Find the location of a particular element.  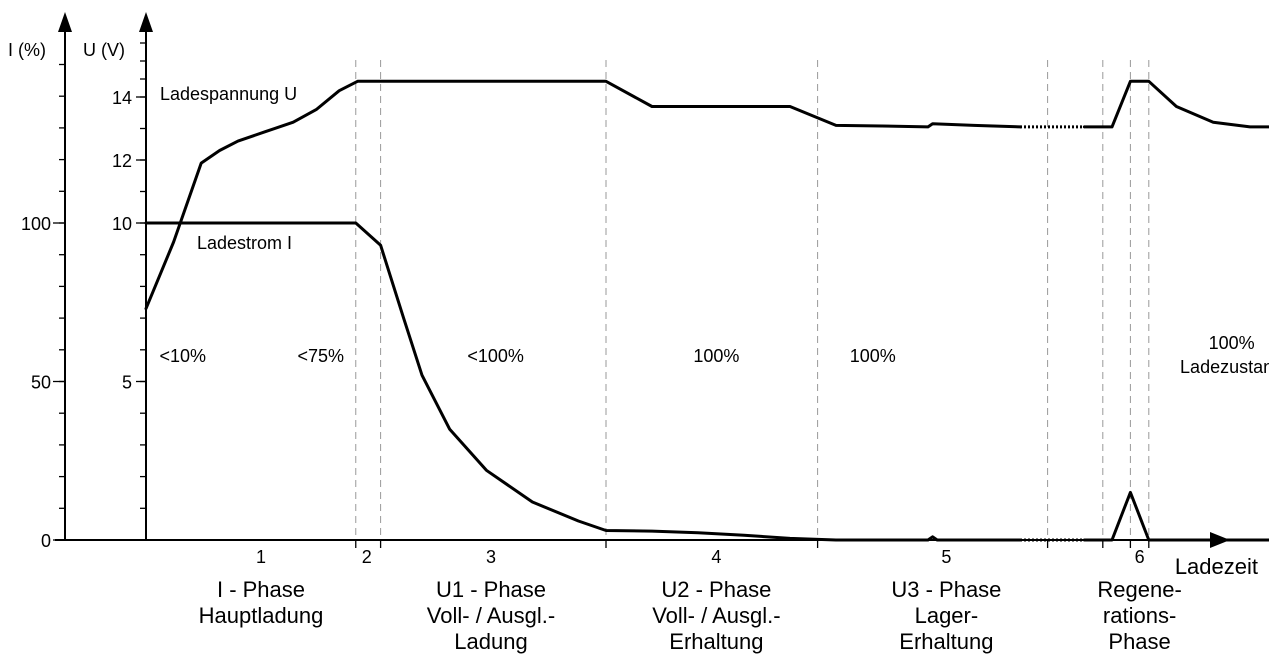

charge-state-label: <75% is located at coordinates (321, 356).